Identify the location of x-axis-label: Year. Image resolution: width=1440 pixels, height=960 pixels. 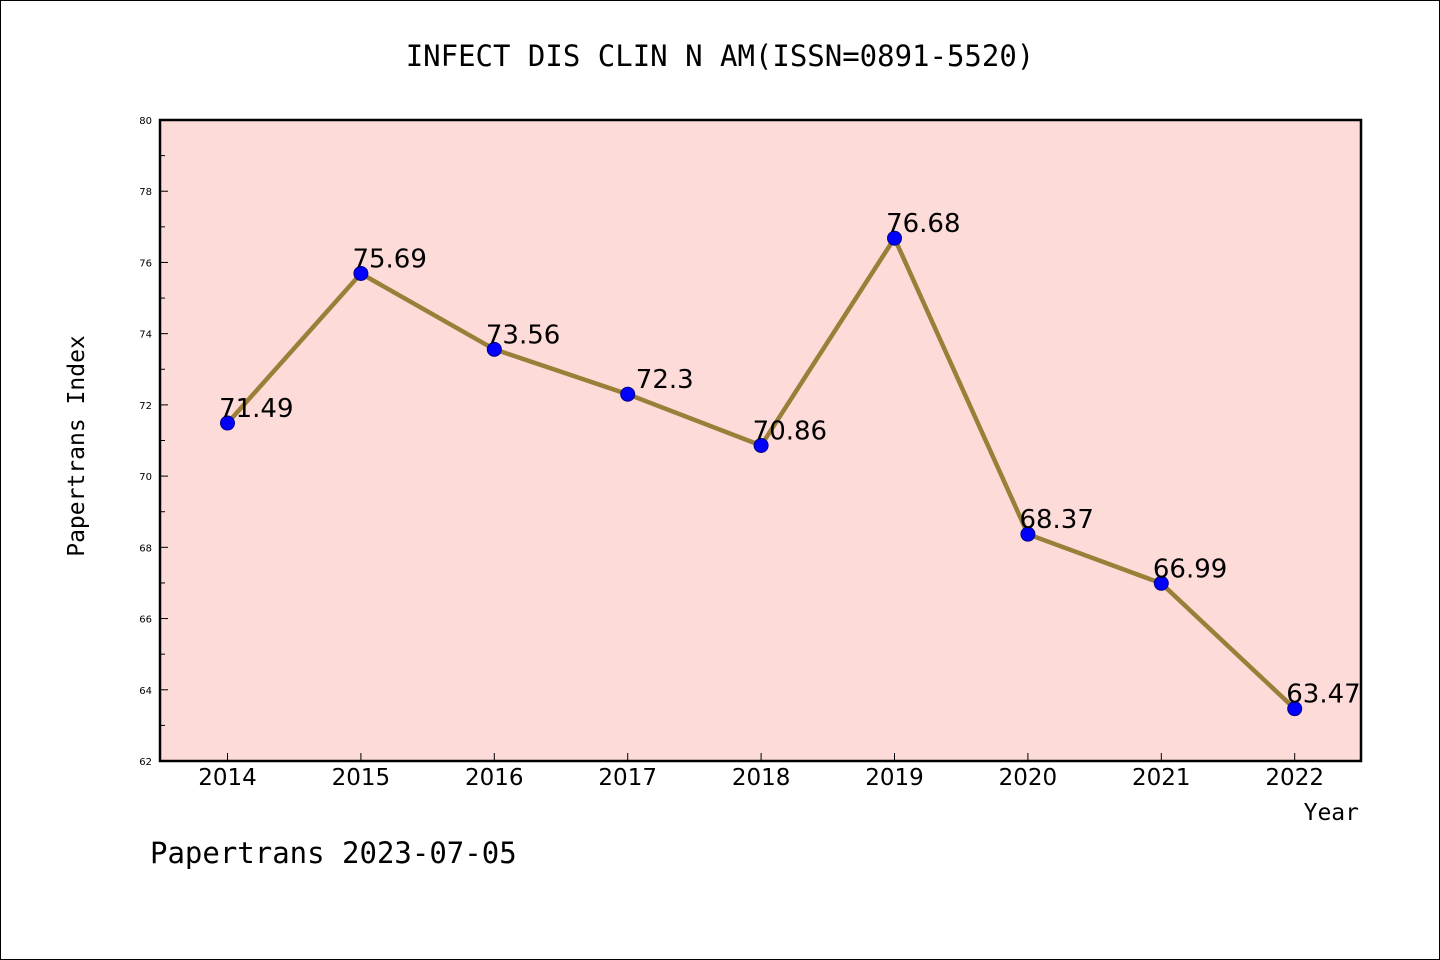
(1331, 813).